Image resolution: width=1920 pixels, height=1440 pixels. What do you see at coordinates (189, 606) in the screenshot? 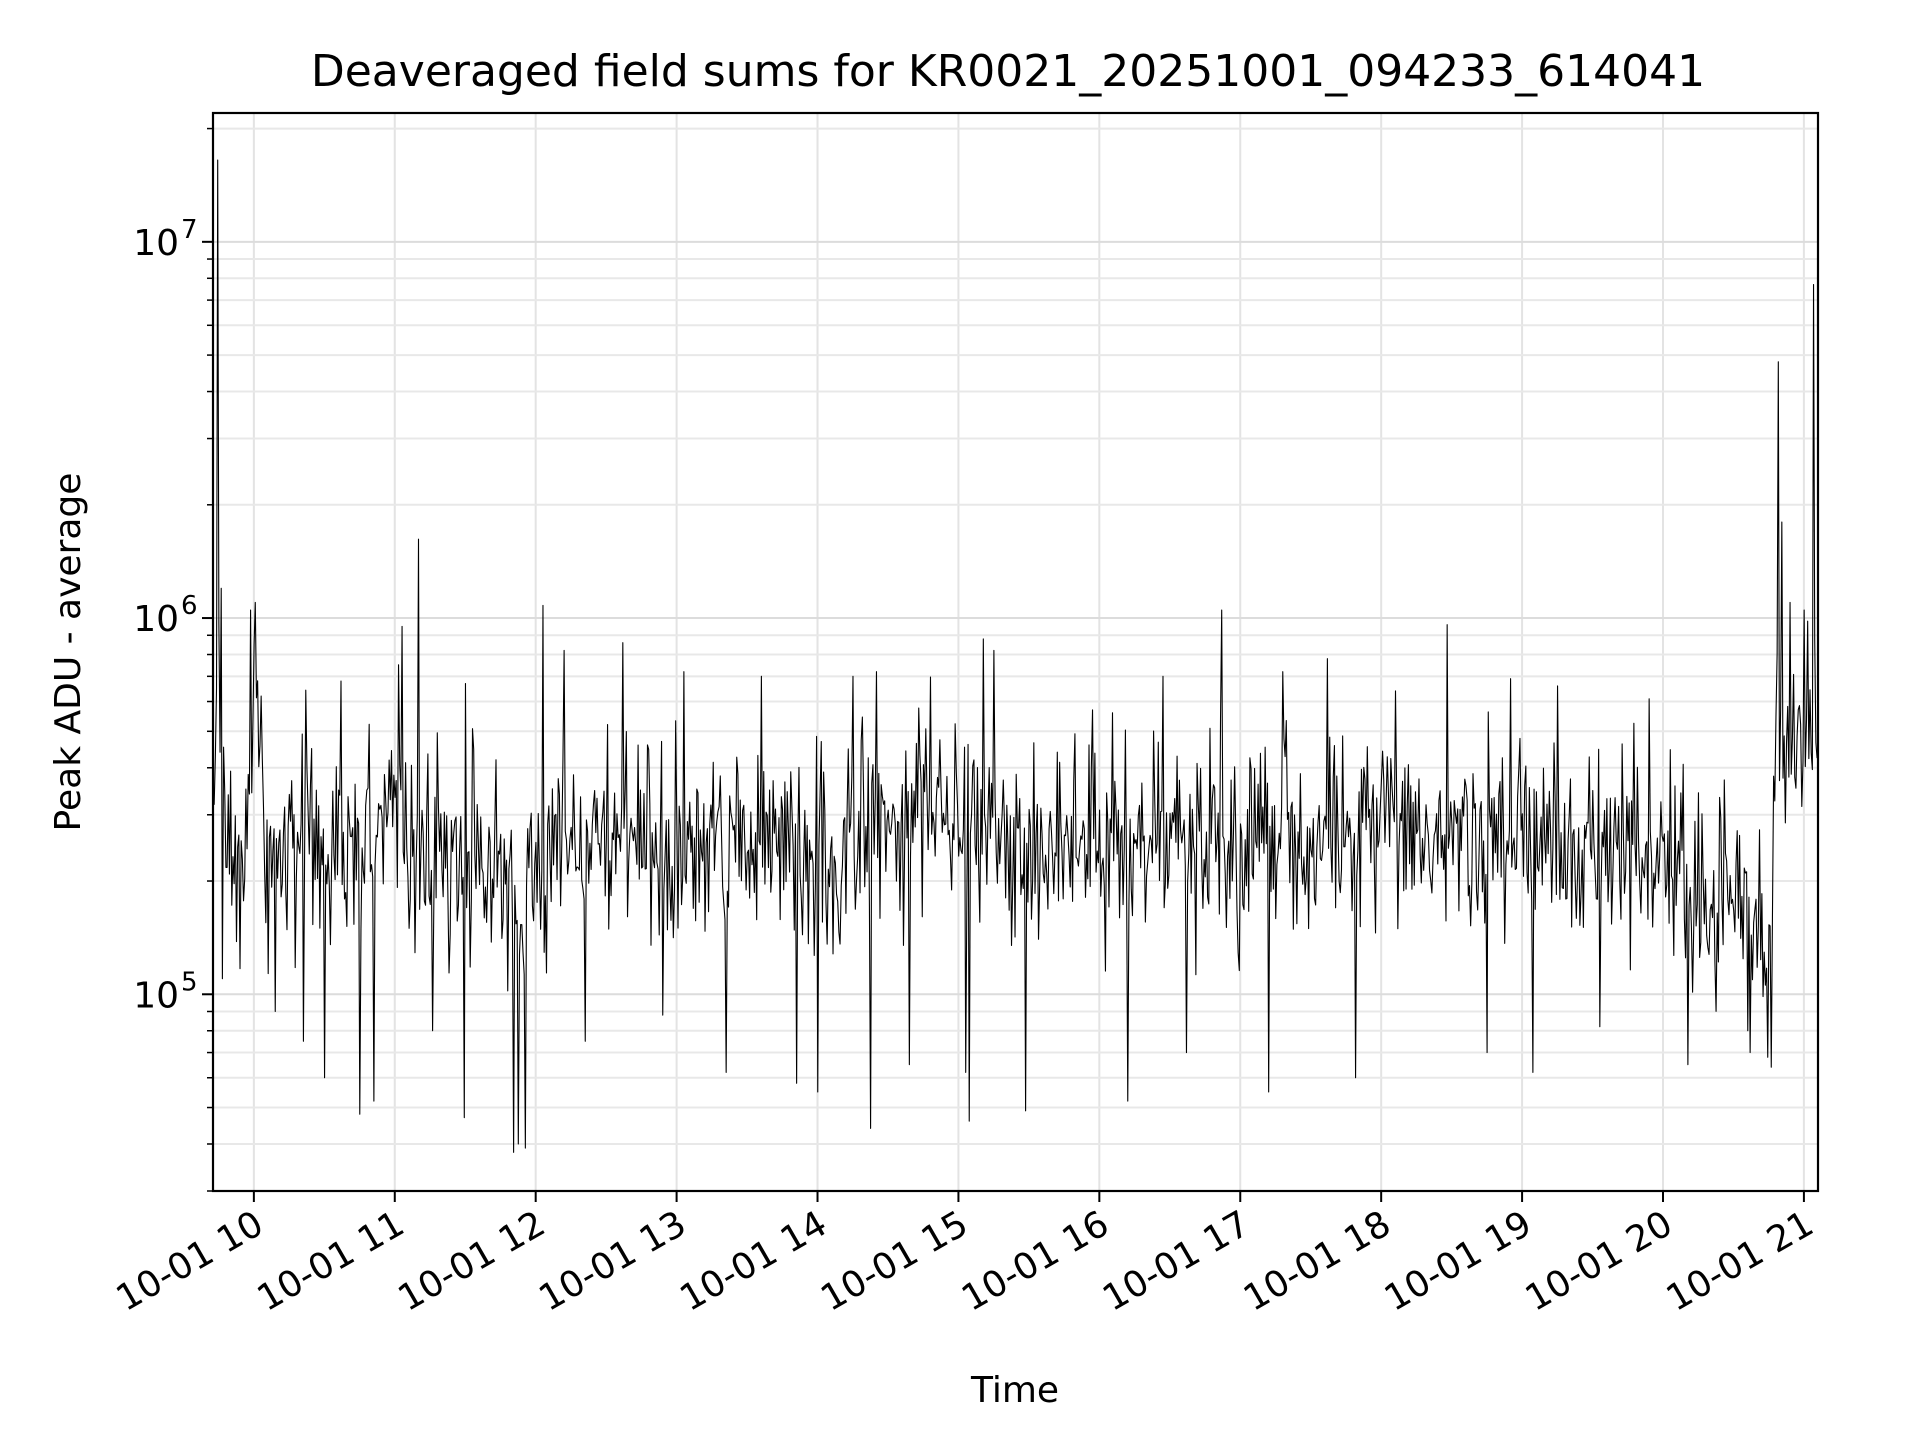
I see `y-tick-exponent: 6` at bounding box center [189, 606].